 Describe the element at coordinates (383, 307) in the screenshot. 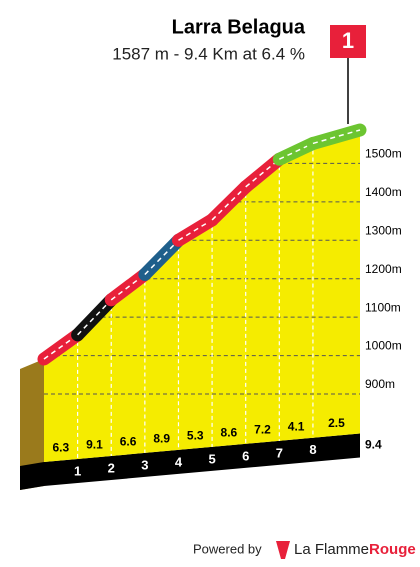

I see `y-tick-label: 1100m` at that location.